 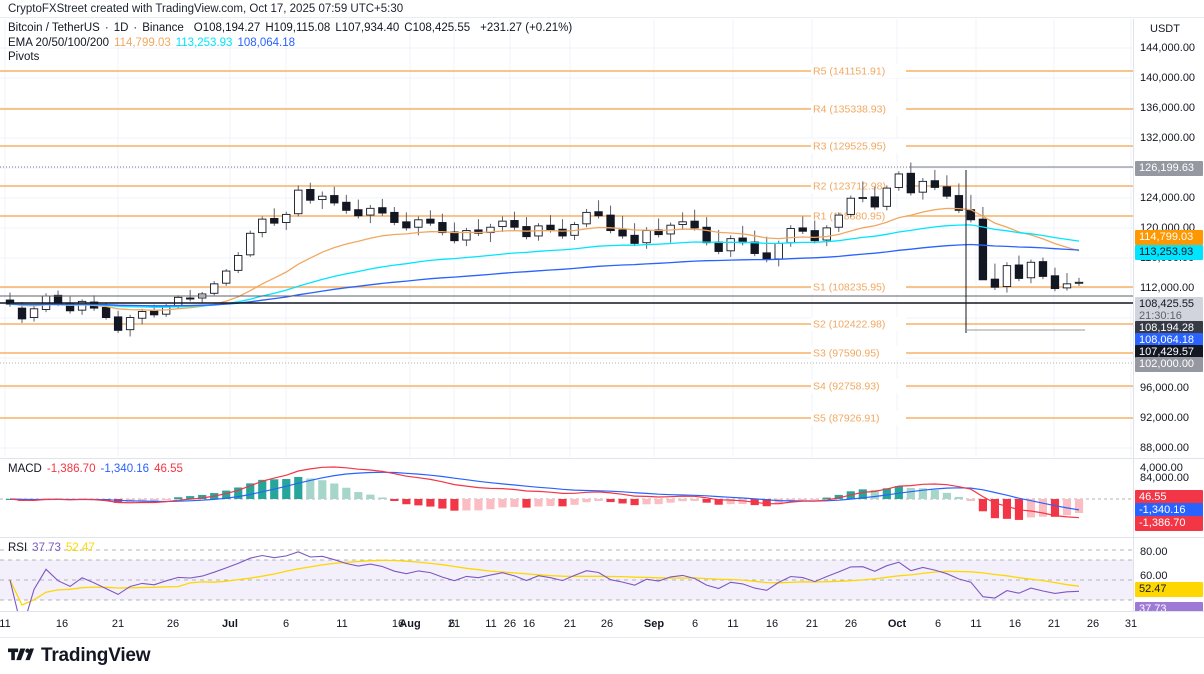 I want to click on tradingview-mark-icon, so click(x=21, y=654).